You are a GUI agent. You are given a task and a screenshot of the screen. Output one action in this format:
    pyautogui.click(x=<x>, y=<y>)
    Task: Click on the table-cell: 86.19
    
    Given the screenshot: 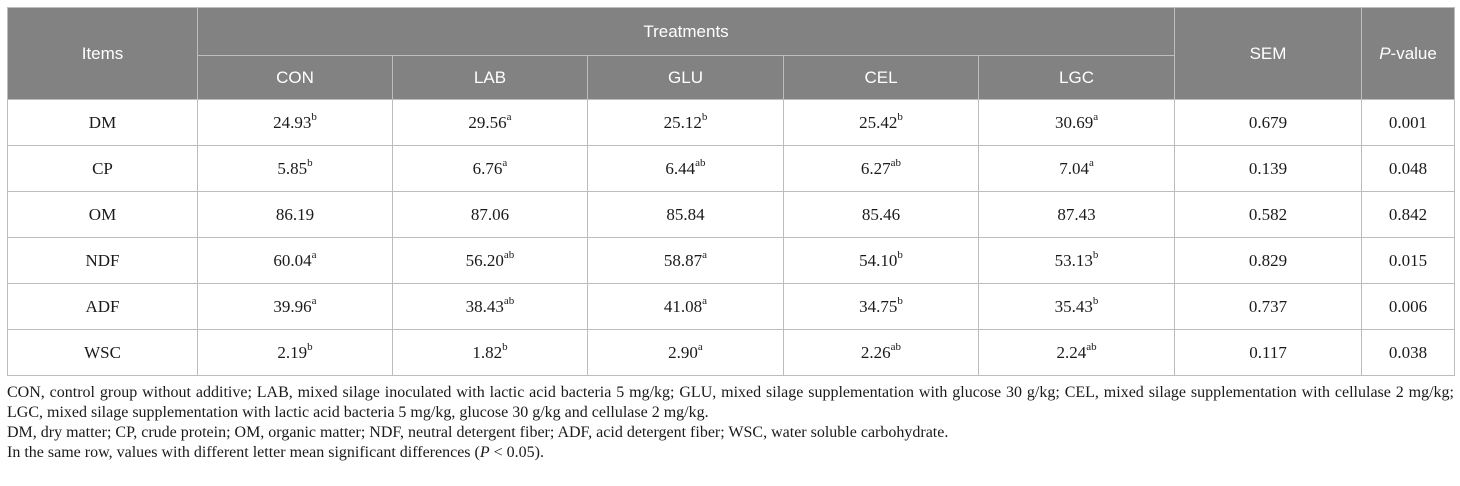 What is the action you would take?
    pyautogui.click(x=295, y=214)
    